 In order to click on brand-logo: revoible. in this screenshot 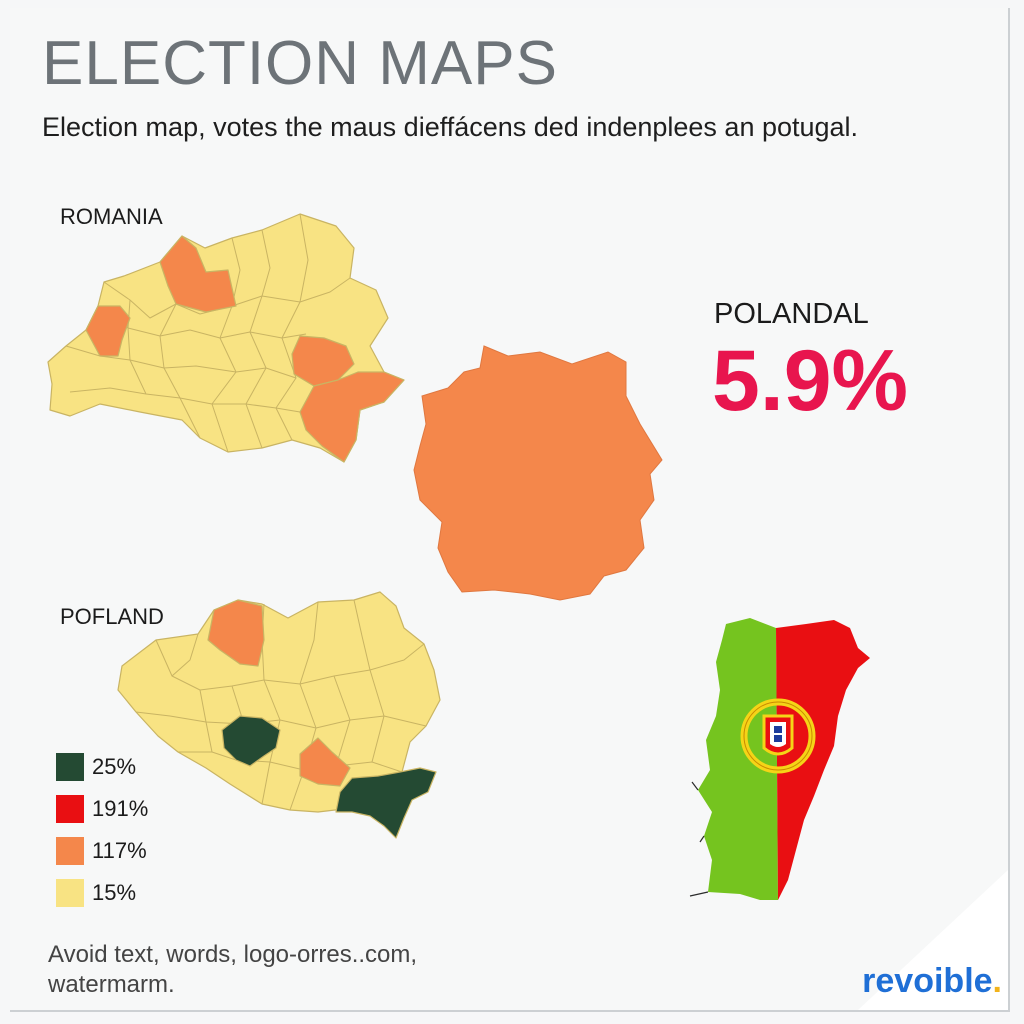, I will do `click(932, 981)`.